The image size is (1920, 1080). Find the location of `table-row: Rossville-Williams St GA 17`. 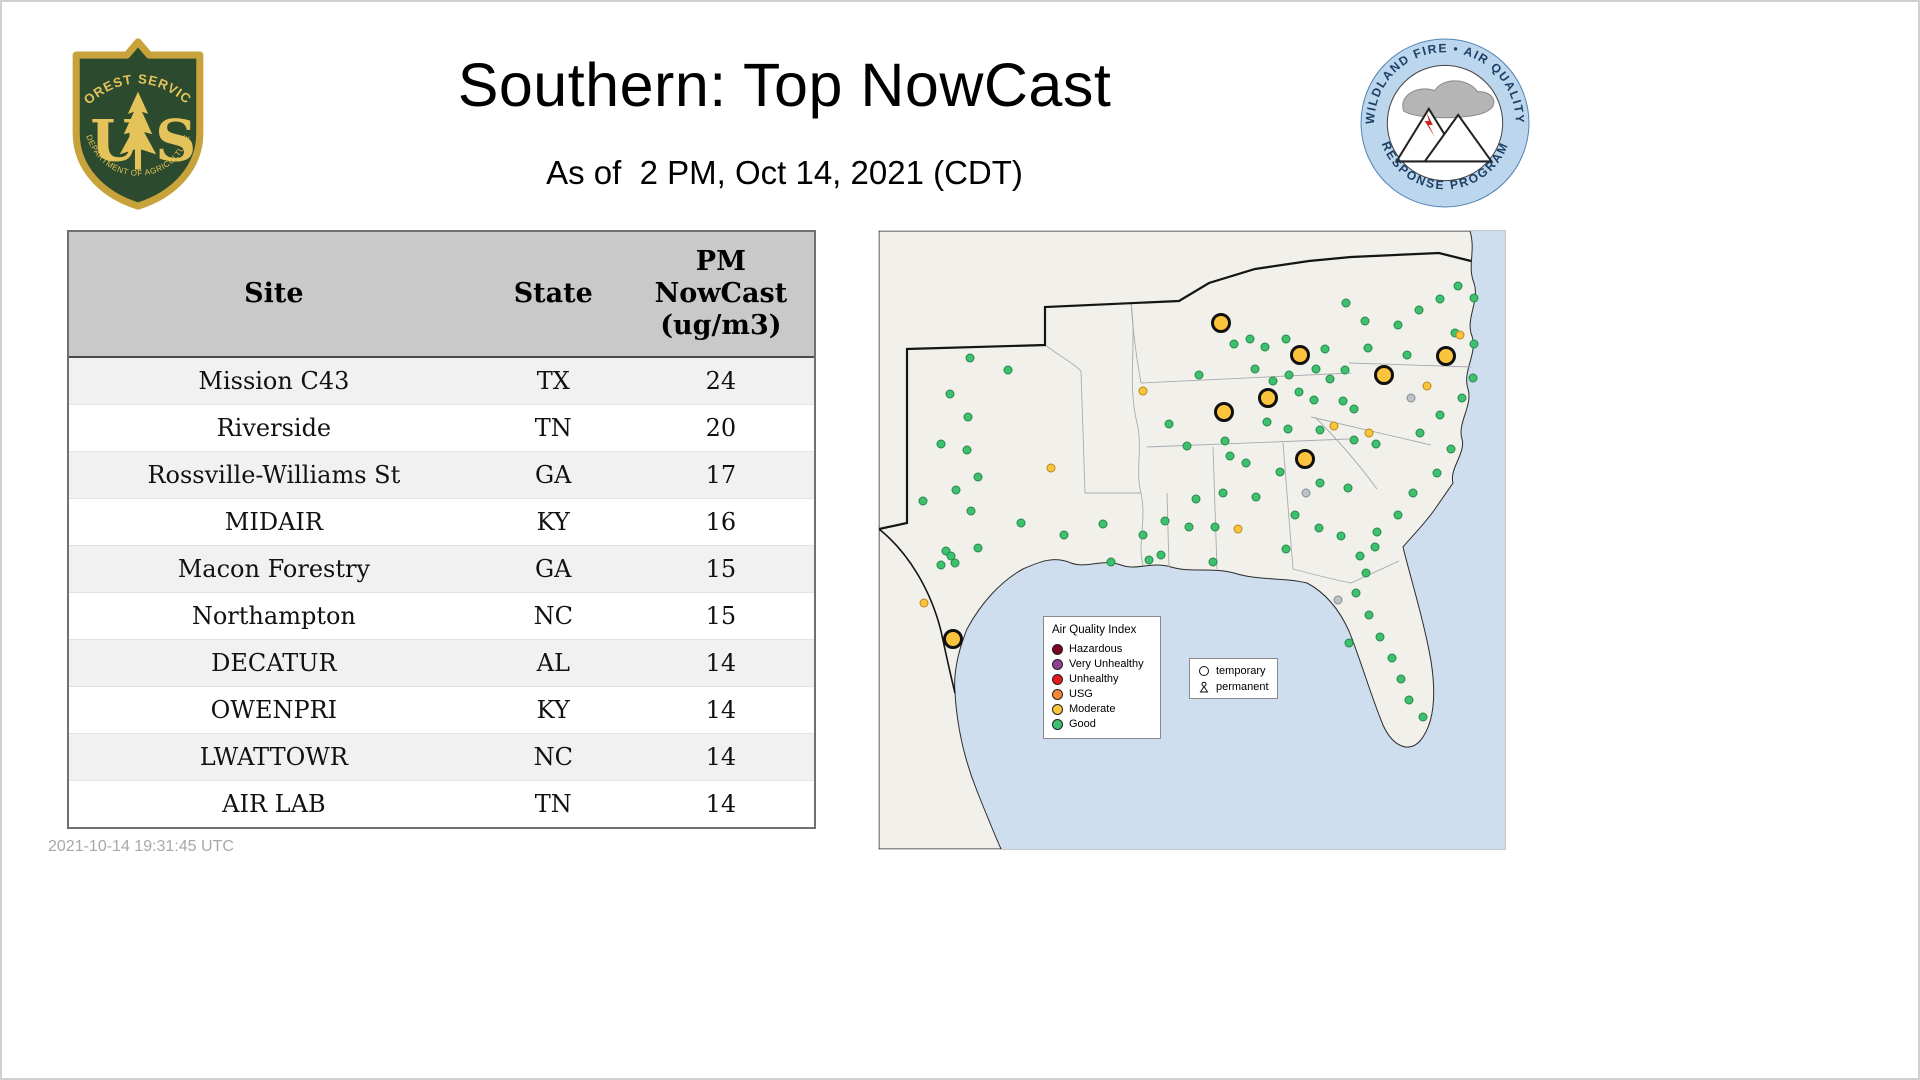

table-row: Rossville-Williams St GA 17 is located at coordinates (441, 475).